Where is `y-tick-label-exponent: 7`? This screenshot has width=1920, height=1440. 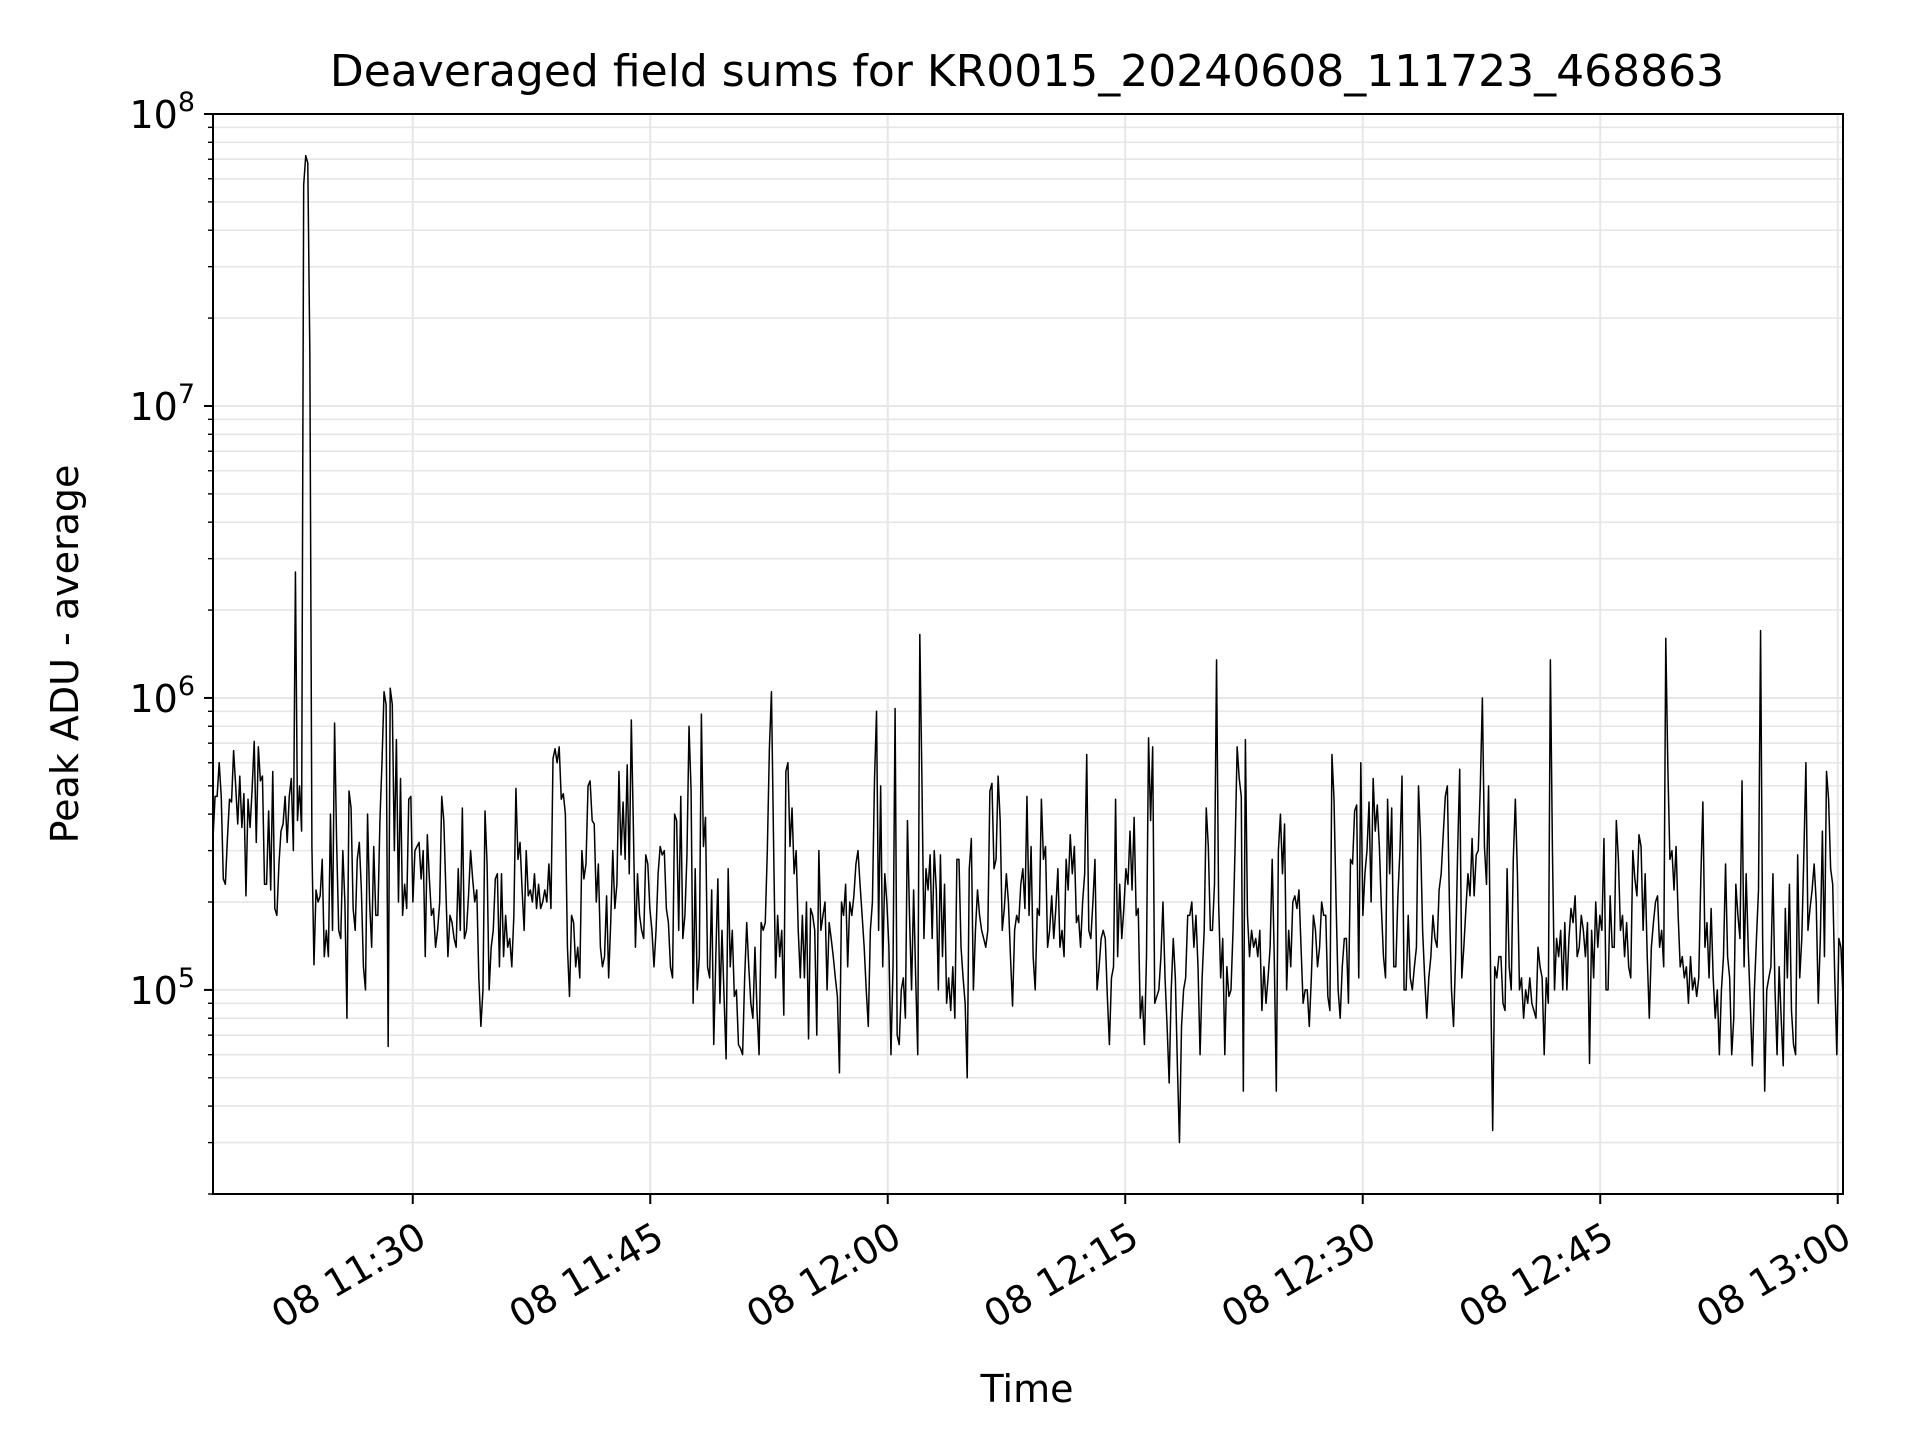
y-tick-label-exponent: 7 is located at coordinates (186, 394).